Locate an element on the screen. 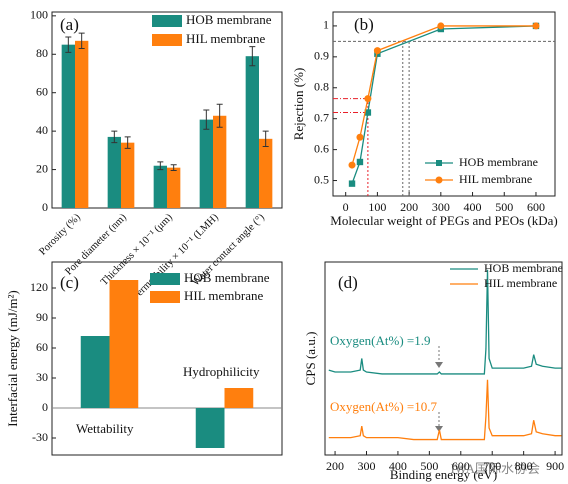 This screenshot has width=568, height=484. watermark: IWA国际水协会 is located at coordinates (495, 468).